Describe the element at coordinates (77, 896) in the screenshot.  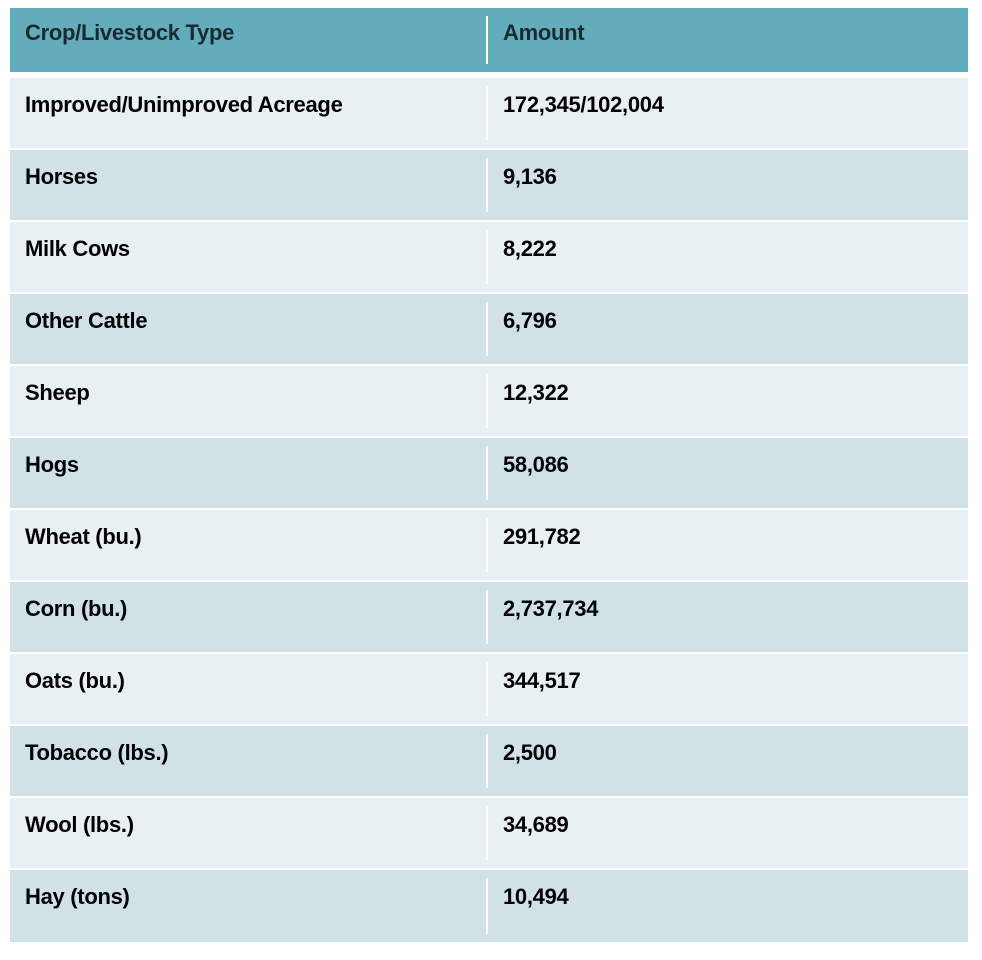
I see `row-type: Hay (tons)` at that location.